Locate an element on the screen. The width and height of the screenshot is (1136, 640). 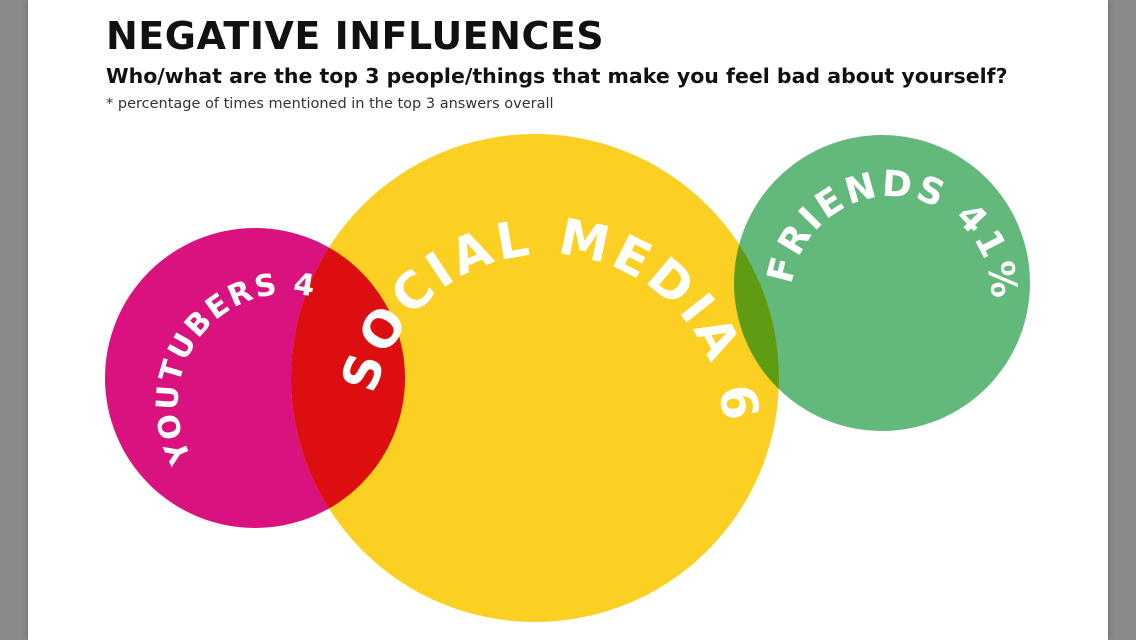
bubble-friends is located at coordinates (882, 283).